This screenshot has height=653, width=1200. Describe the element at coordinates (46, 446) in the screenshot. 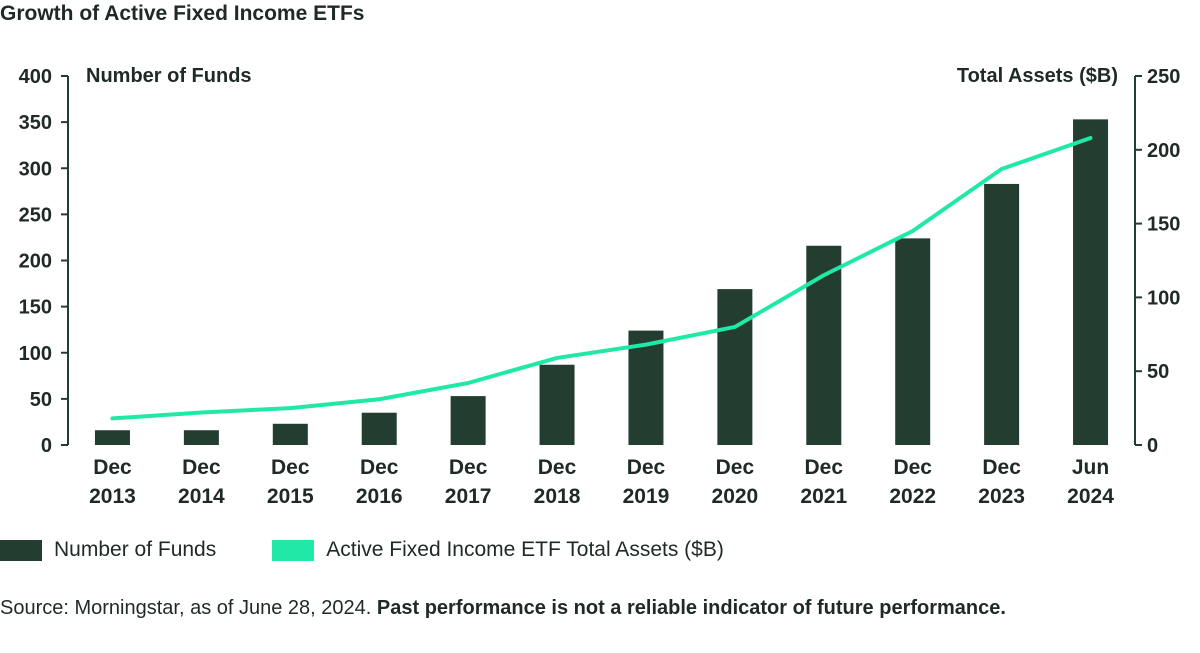

I see `y-left-tick-label: 0` at that location.